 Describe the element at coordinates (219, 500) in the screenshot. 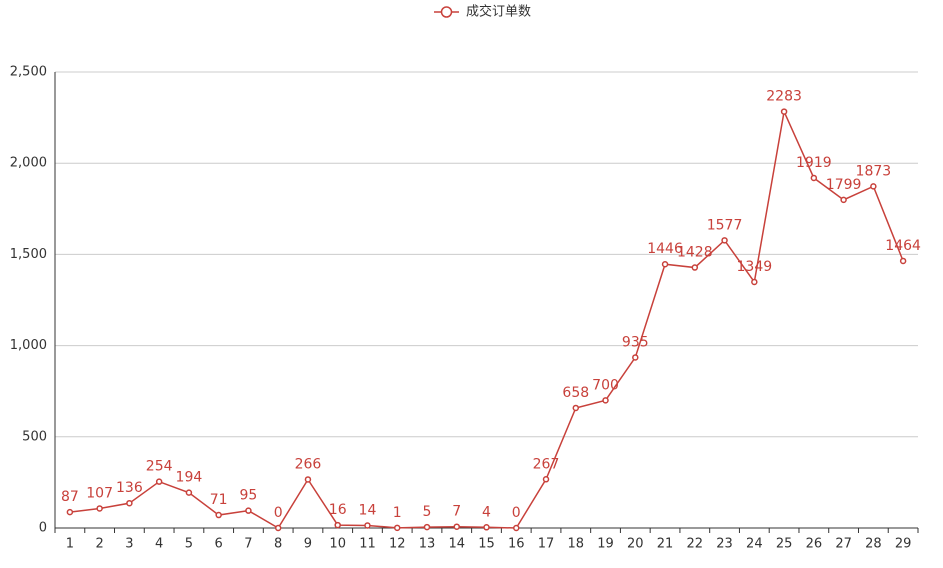

I see `value-label: 71` at that location.